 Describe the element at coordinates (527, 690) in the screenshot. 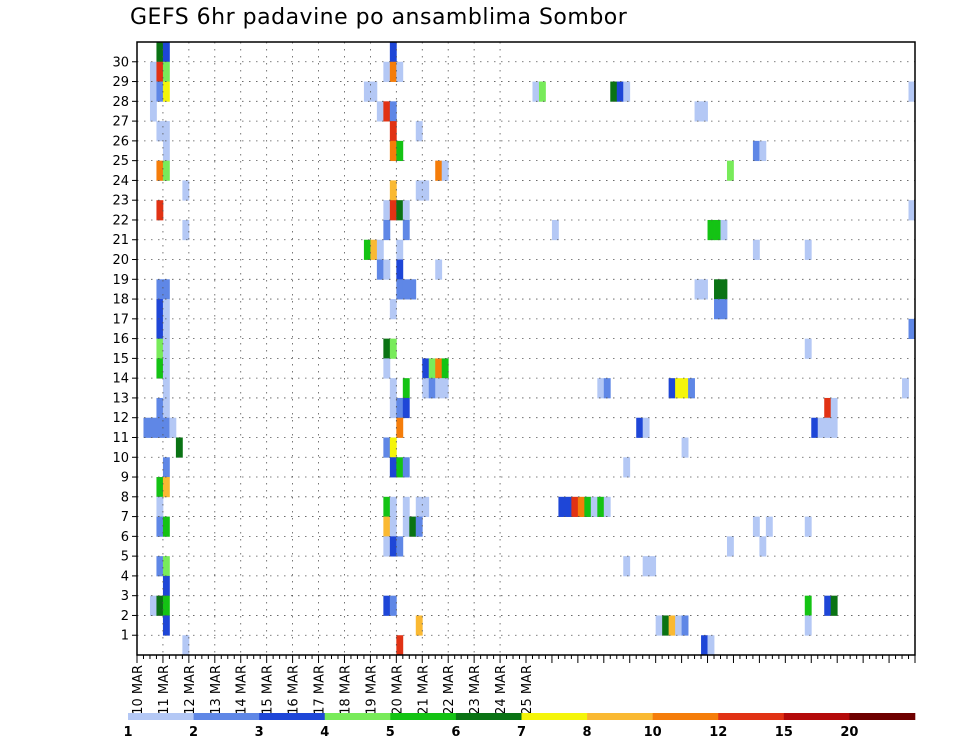

I see `x-tick-label: 25 MAR` at that location.